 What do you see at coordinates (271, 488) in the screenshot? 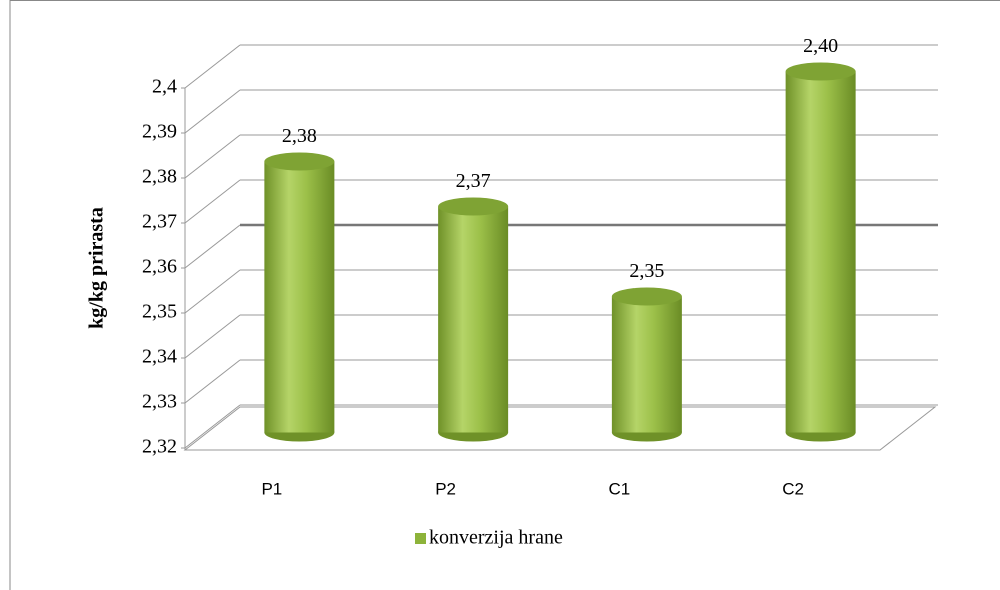
I see `x-tick-label: P1` at bounding box center [271, 488].